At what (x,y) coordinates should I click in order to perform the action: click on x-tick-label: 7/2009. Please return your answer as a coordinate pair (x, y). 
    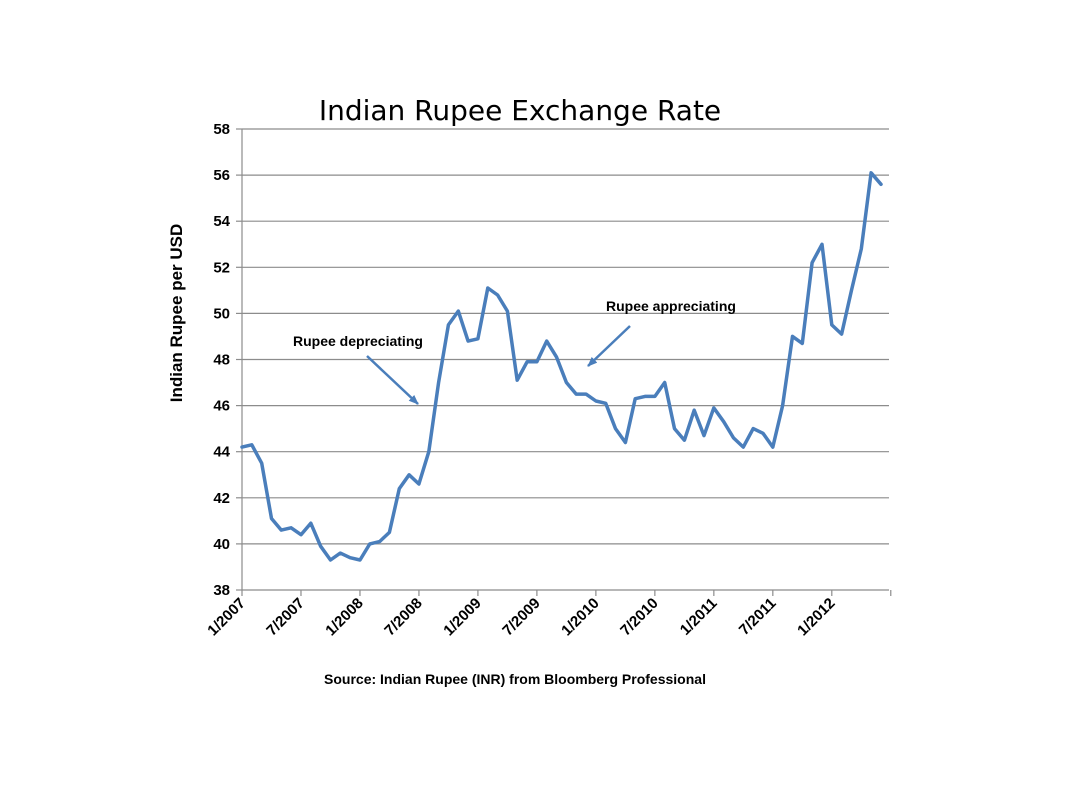
    Looking at the image, I should click on (521, 617).